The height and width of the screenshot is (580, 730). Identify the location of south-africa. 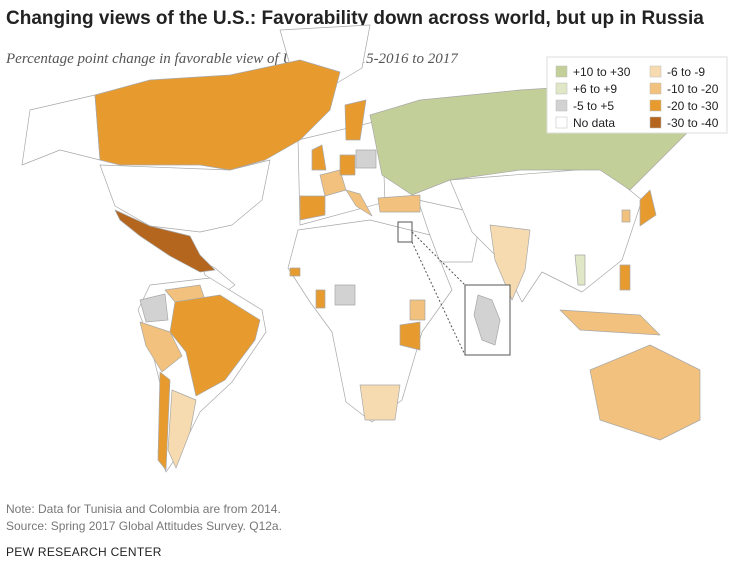
(380, 402).